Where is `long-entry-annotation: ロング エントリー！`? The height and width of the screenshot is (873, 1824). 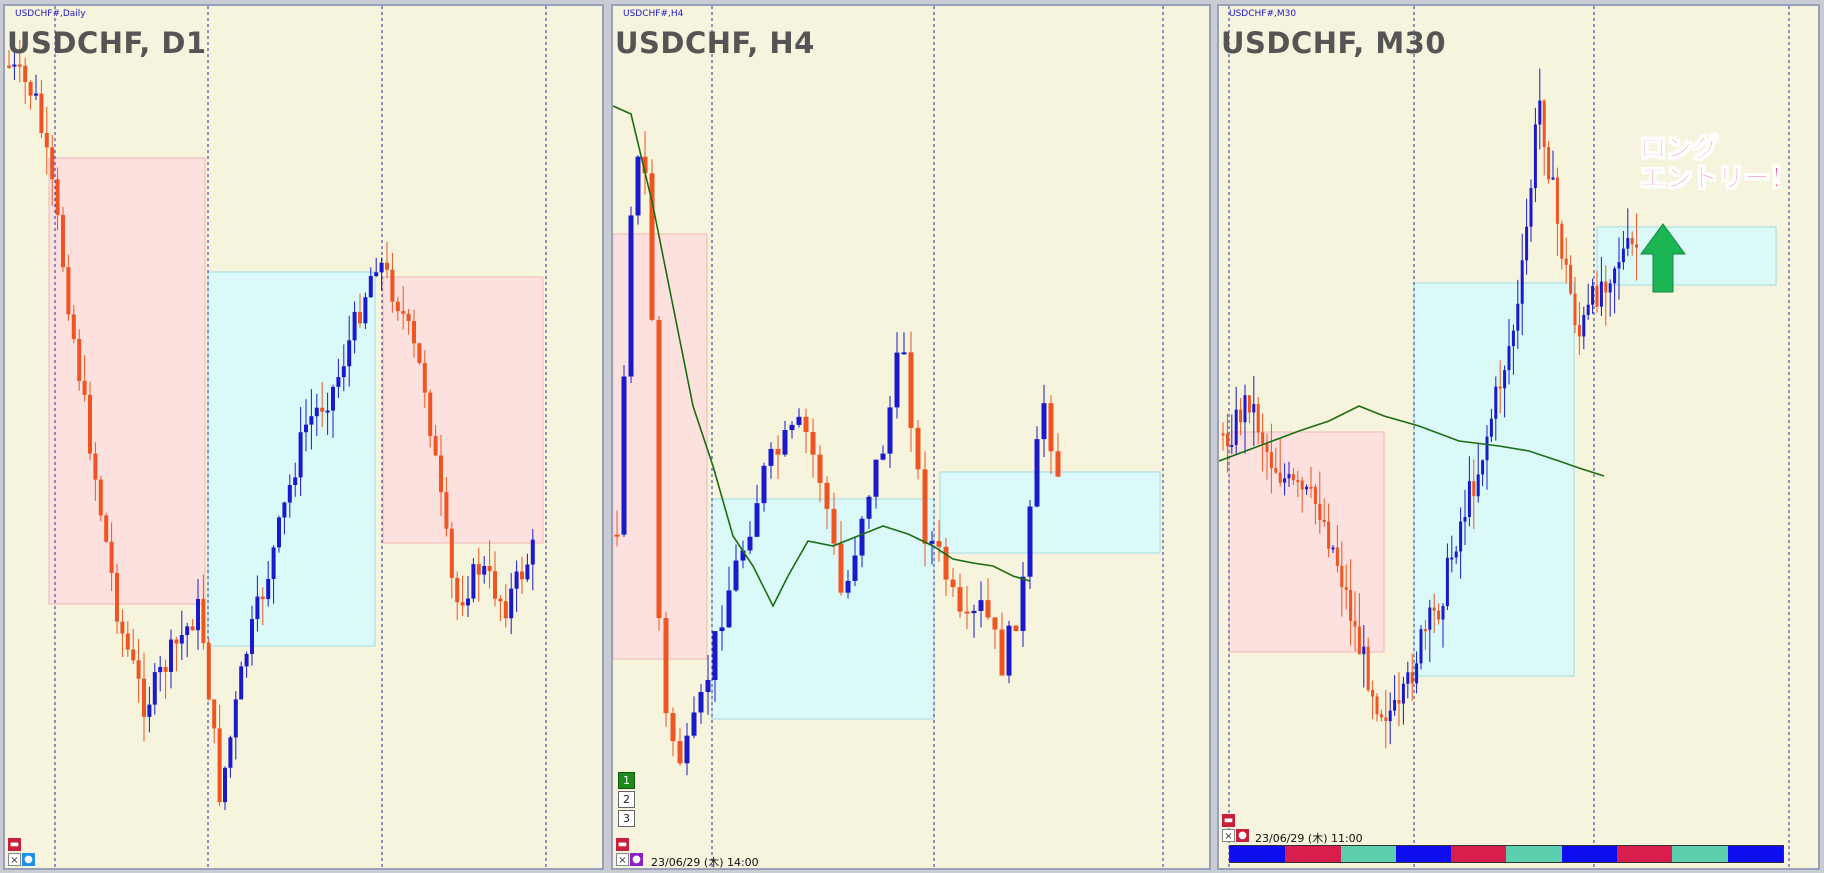 long-entry-annotation: ロング エントリー！ is located at coordinates (1718, 164).